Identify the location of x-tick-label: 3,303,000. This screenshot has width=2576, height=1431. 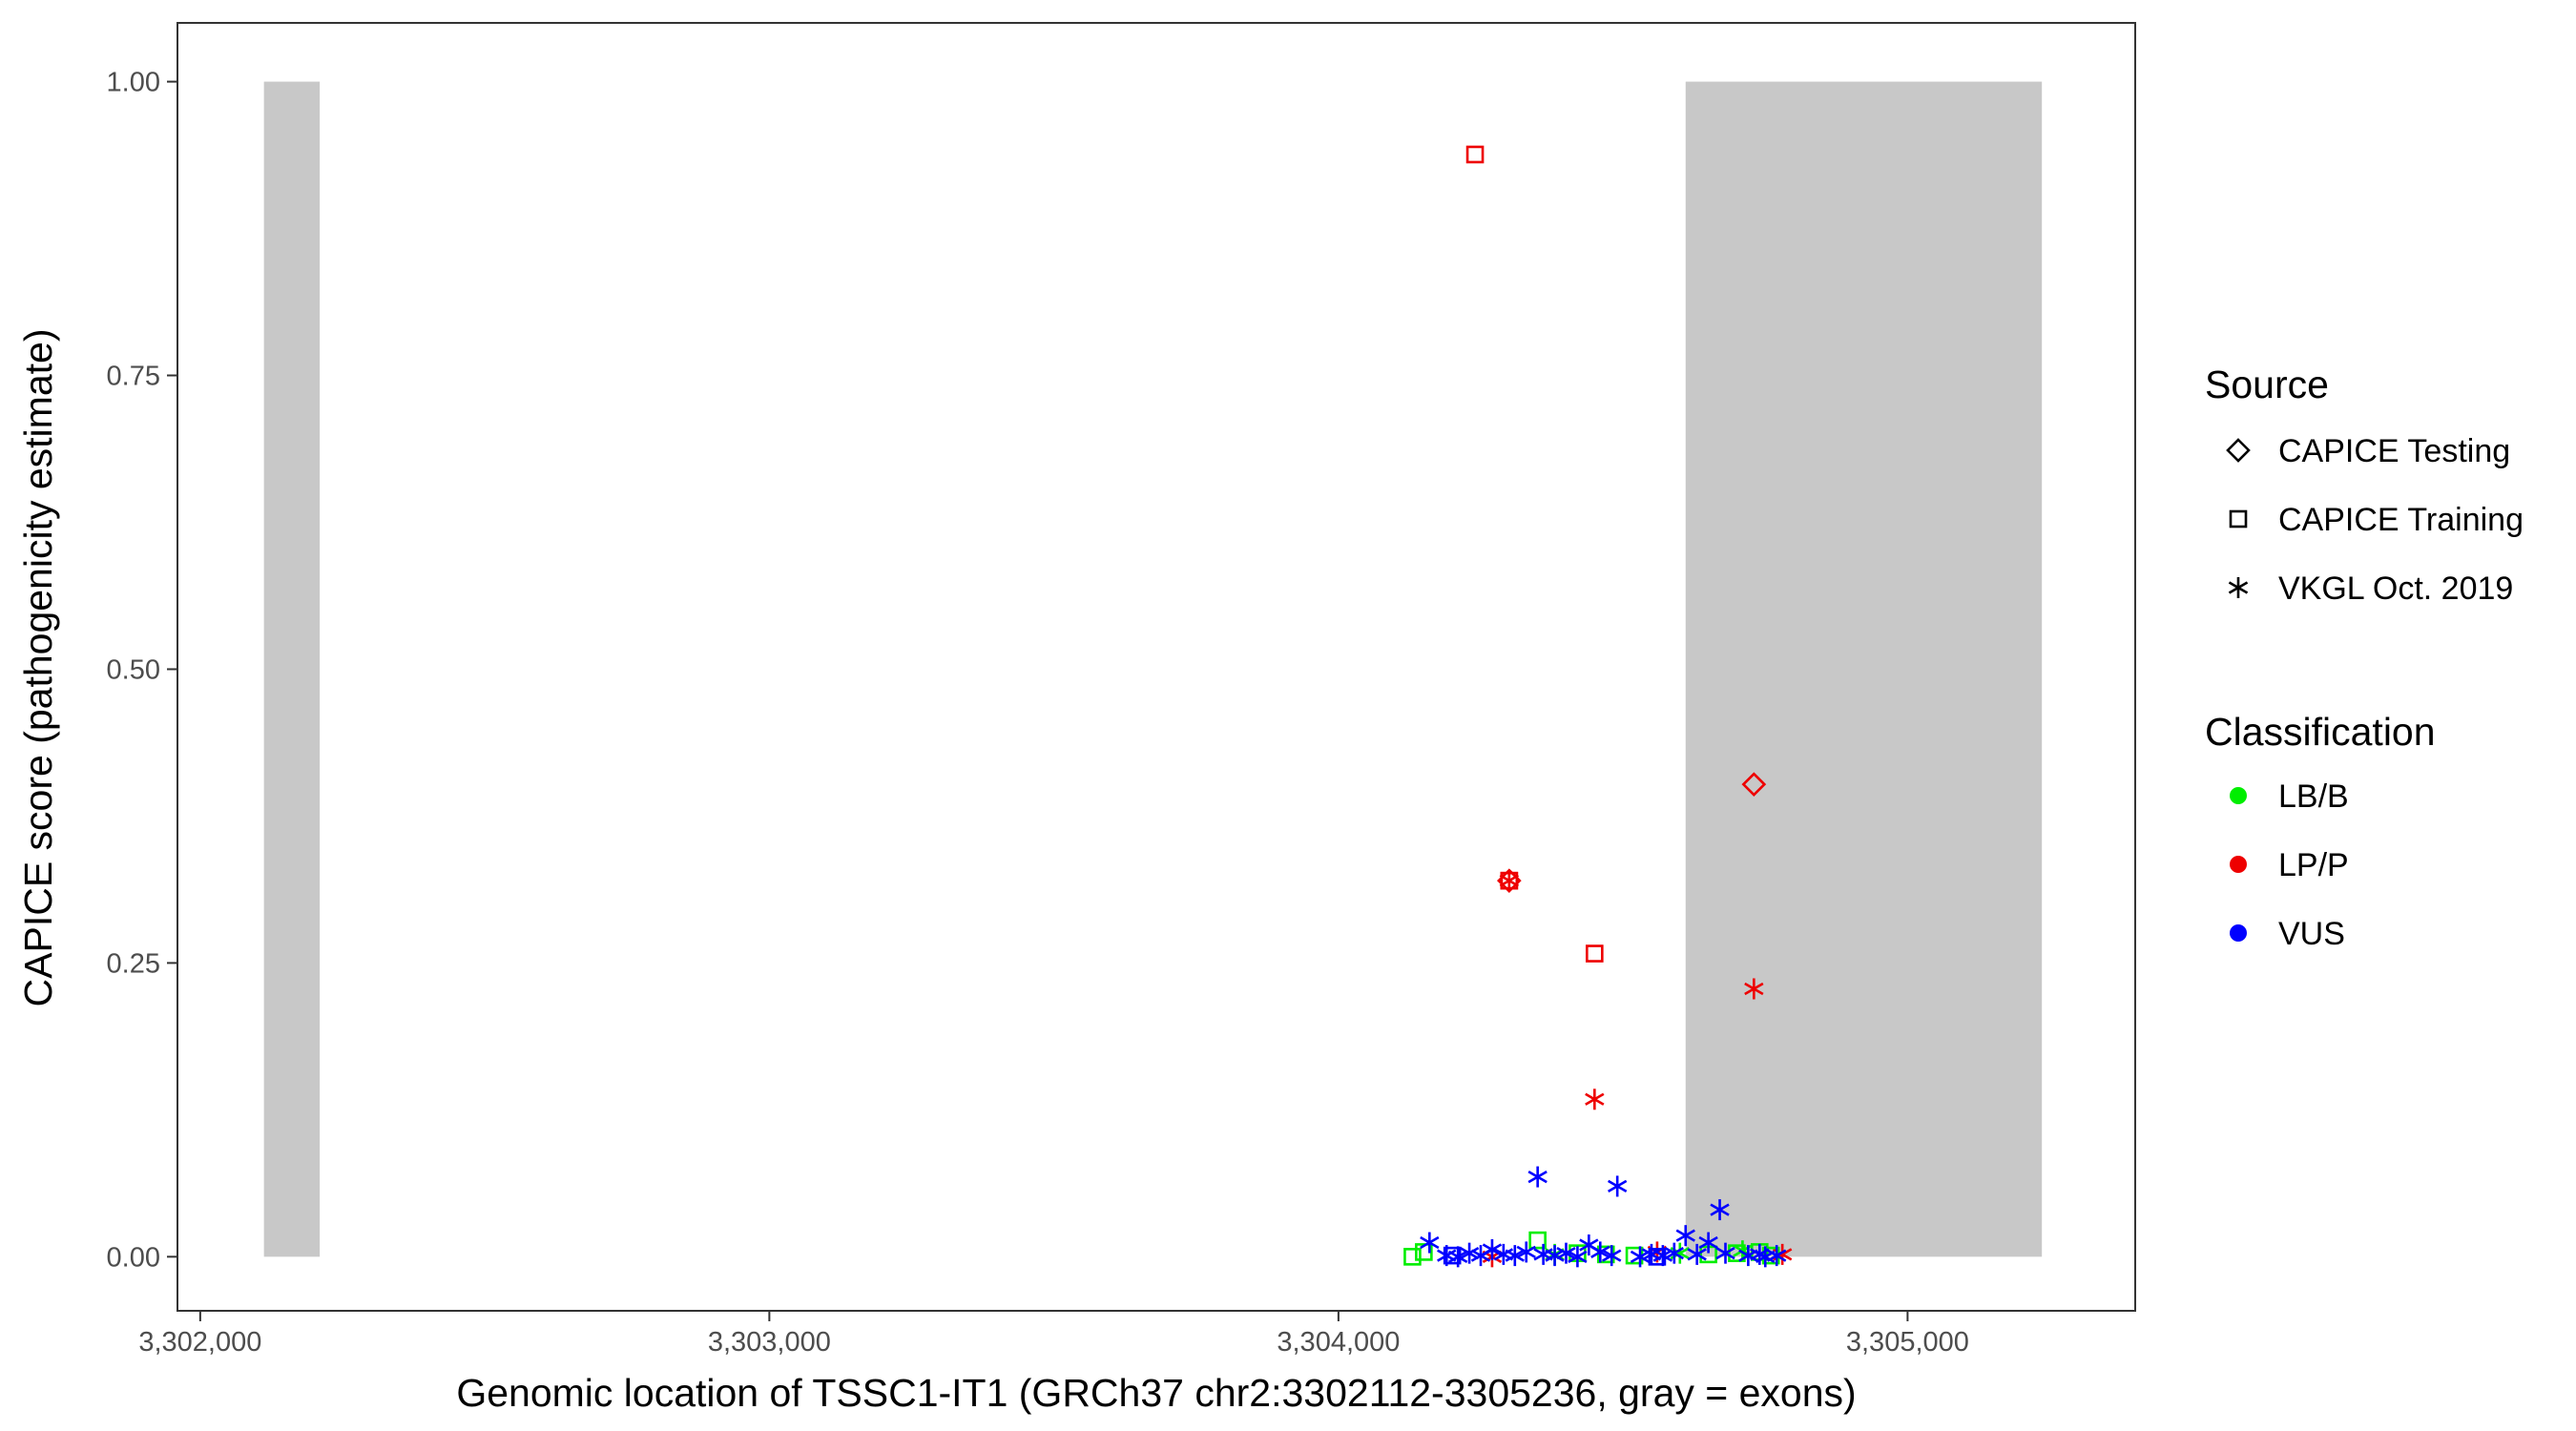
(769, 1342).